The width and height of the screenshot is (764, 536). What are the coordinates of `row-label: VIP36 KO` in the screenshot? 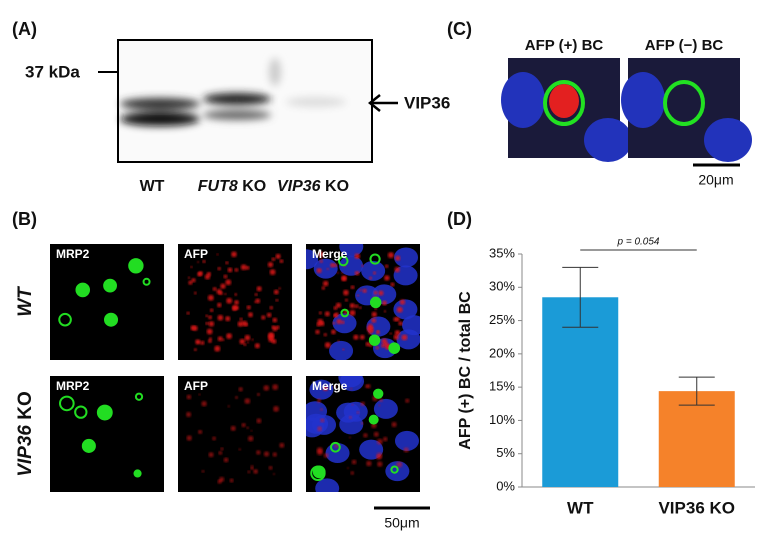 It's located at (25, 434).